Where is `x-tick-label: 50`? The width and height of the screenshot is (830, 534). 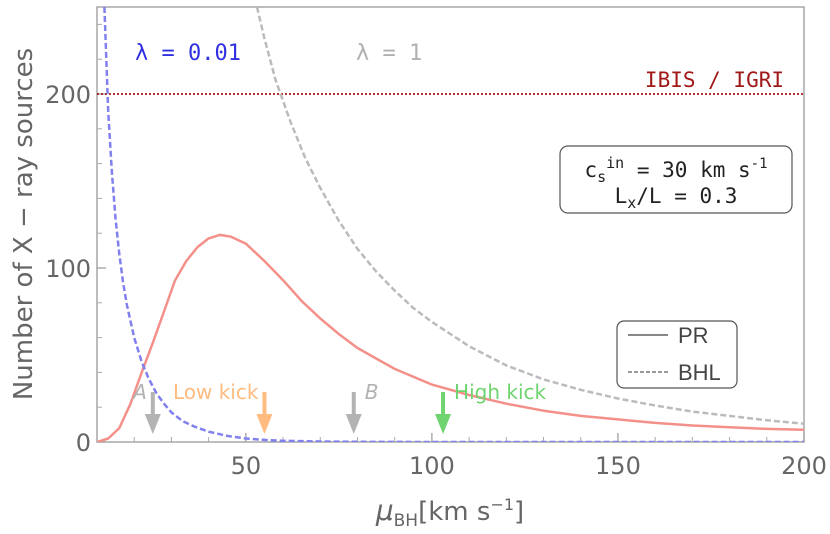 x-tick-label: 50 is located at coordinates (246, 466).